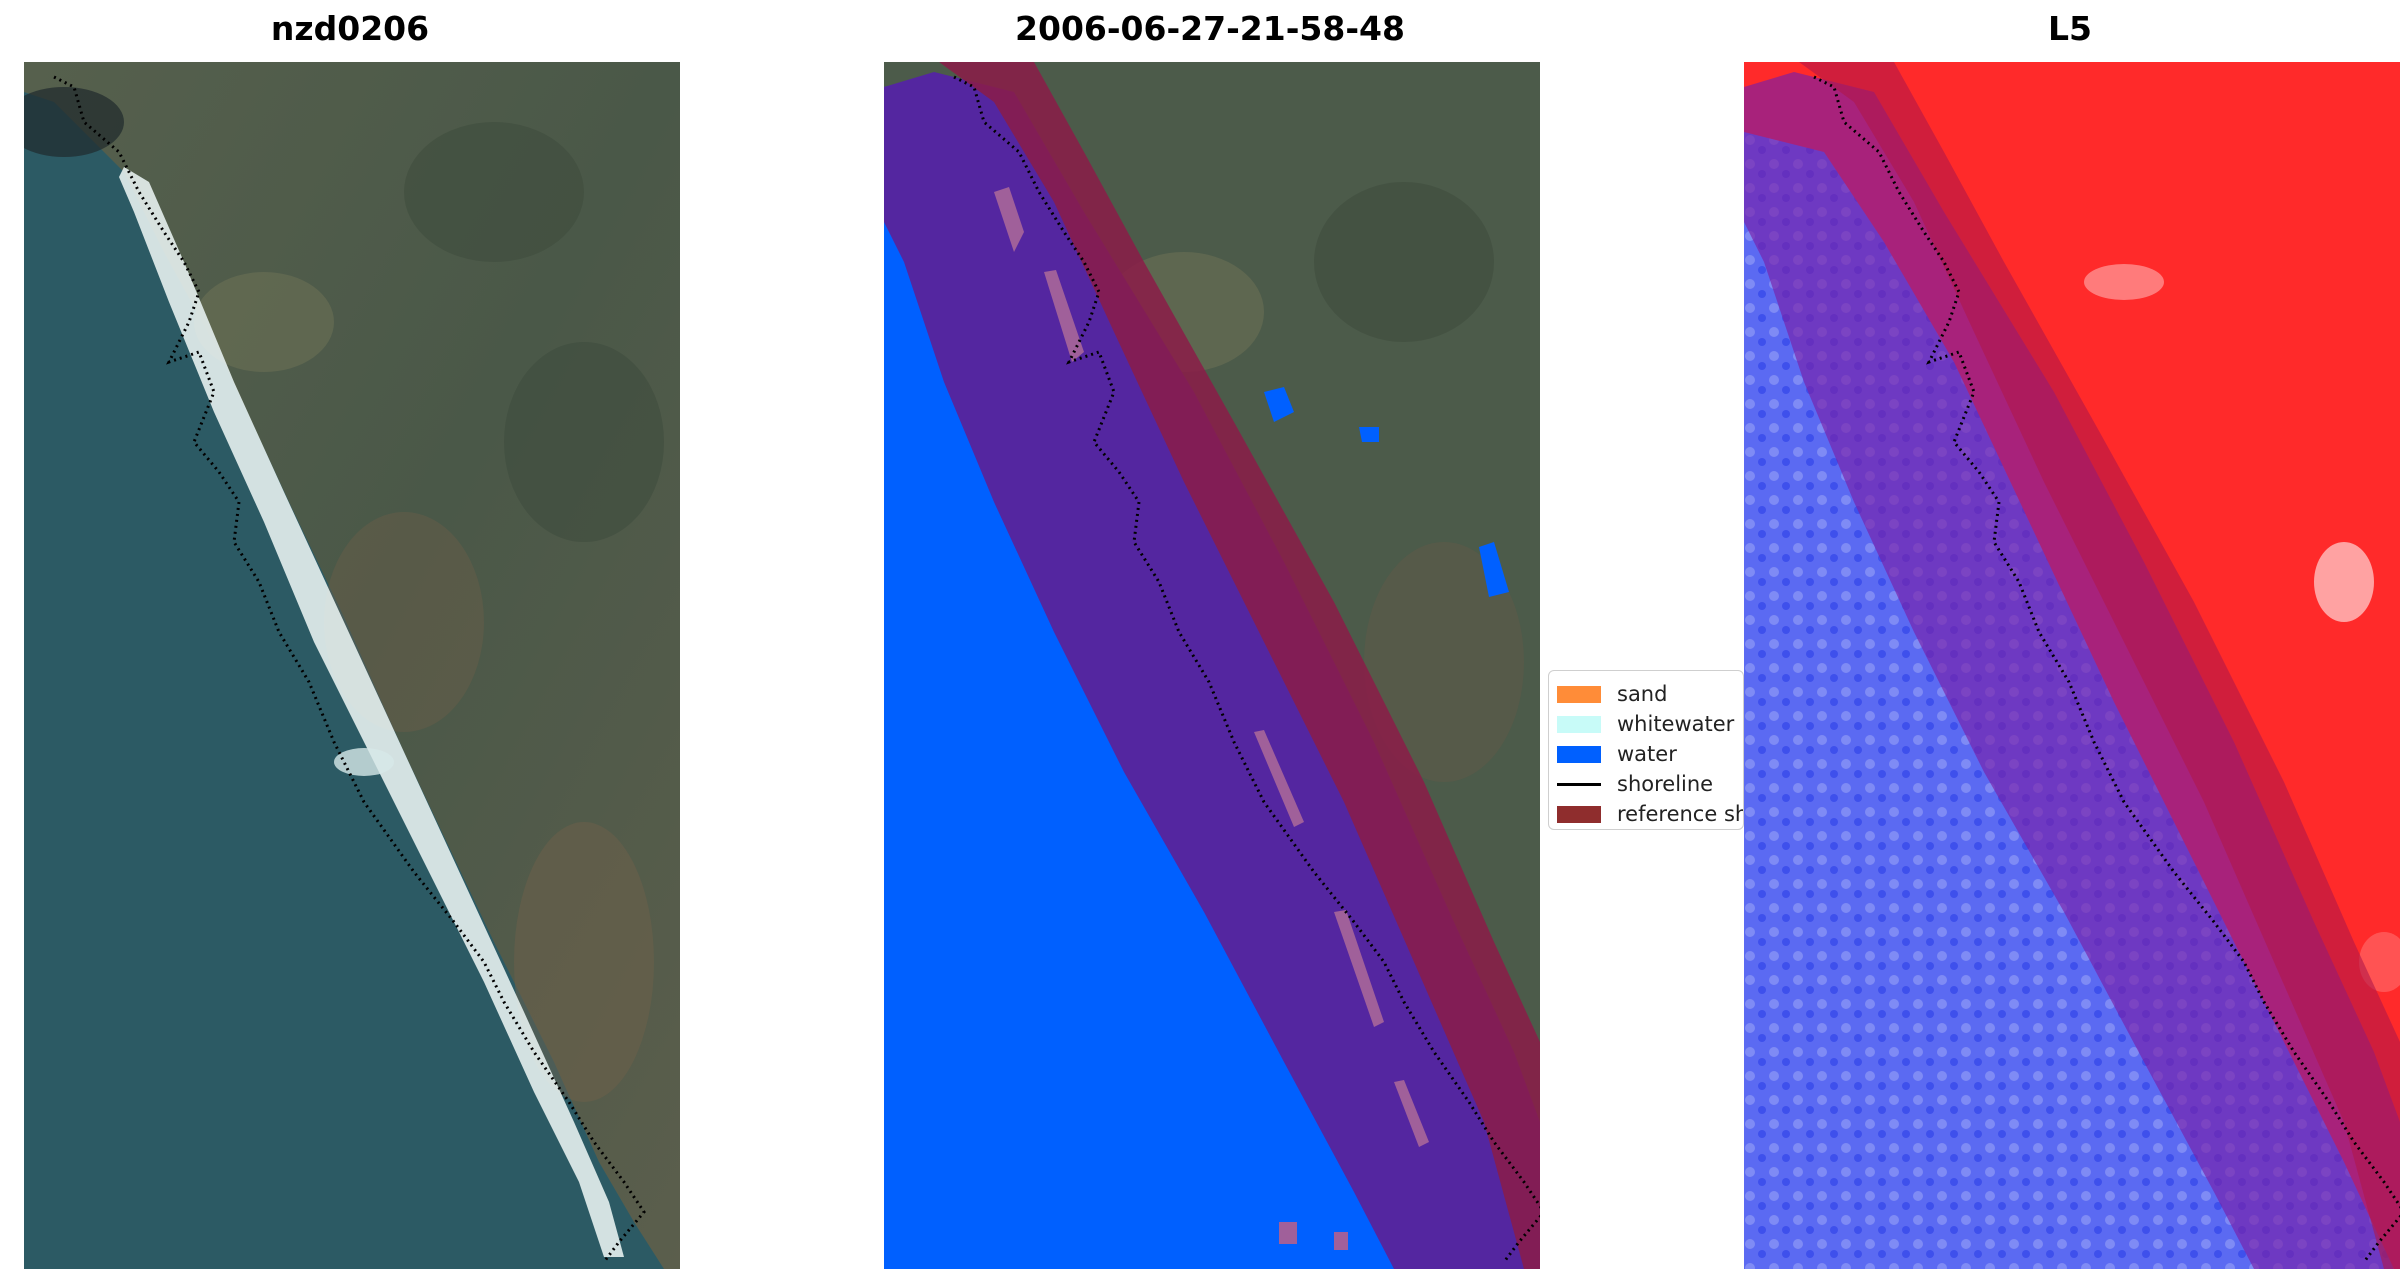 Image resolution: width=2408 pixels, height=1283 pixels. I want to click on panel-title-image: nzd0206, so click(350, 28).